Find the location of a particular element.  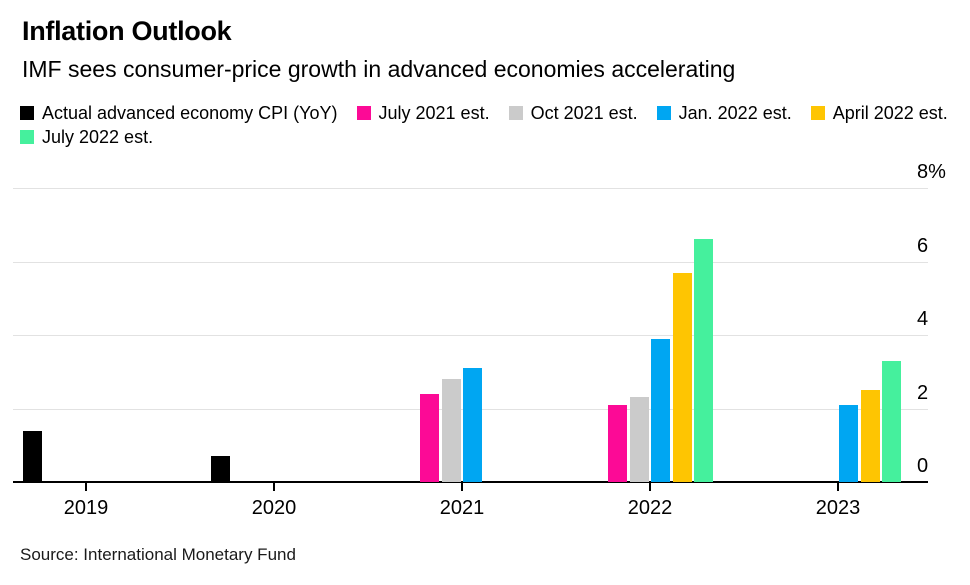

legend-item-actual: Actual advanced economy CPI (YoY) is located at coordinates (179, 113).